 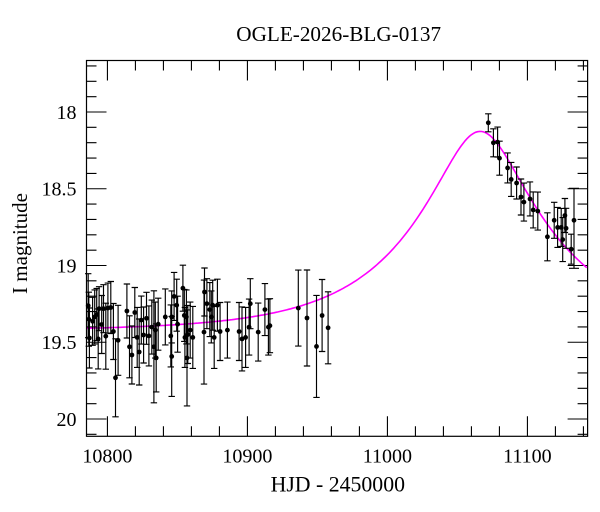 What do you see at coordinates (20, 243) in the screenshot?
I see `svg-text: I magnitude` at bounding box center [20, 243].